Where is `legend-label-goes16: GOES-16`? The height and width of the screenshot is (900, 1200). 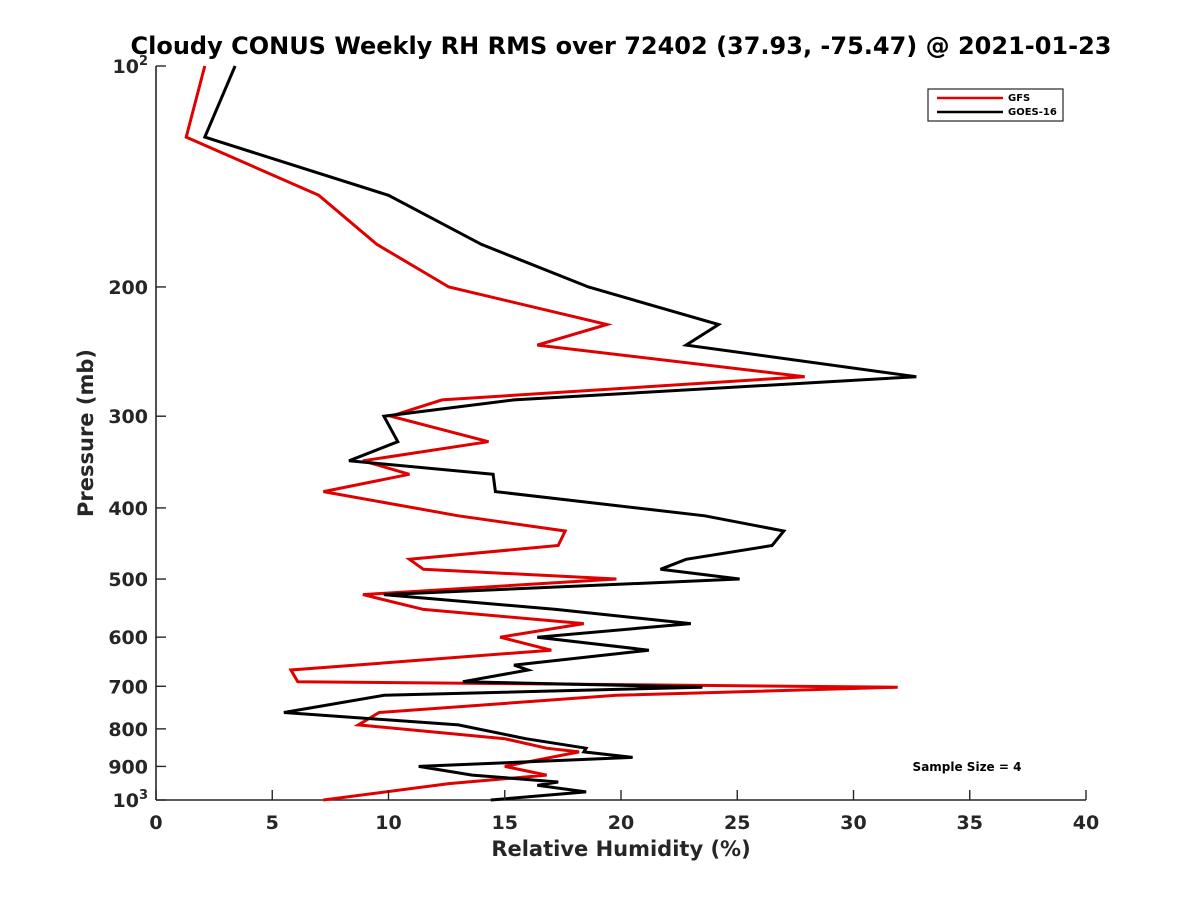 legend-label-goes16: GOES-16 is located at coordinates (1032, 112).